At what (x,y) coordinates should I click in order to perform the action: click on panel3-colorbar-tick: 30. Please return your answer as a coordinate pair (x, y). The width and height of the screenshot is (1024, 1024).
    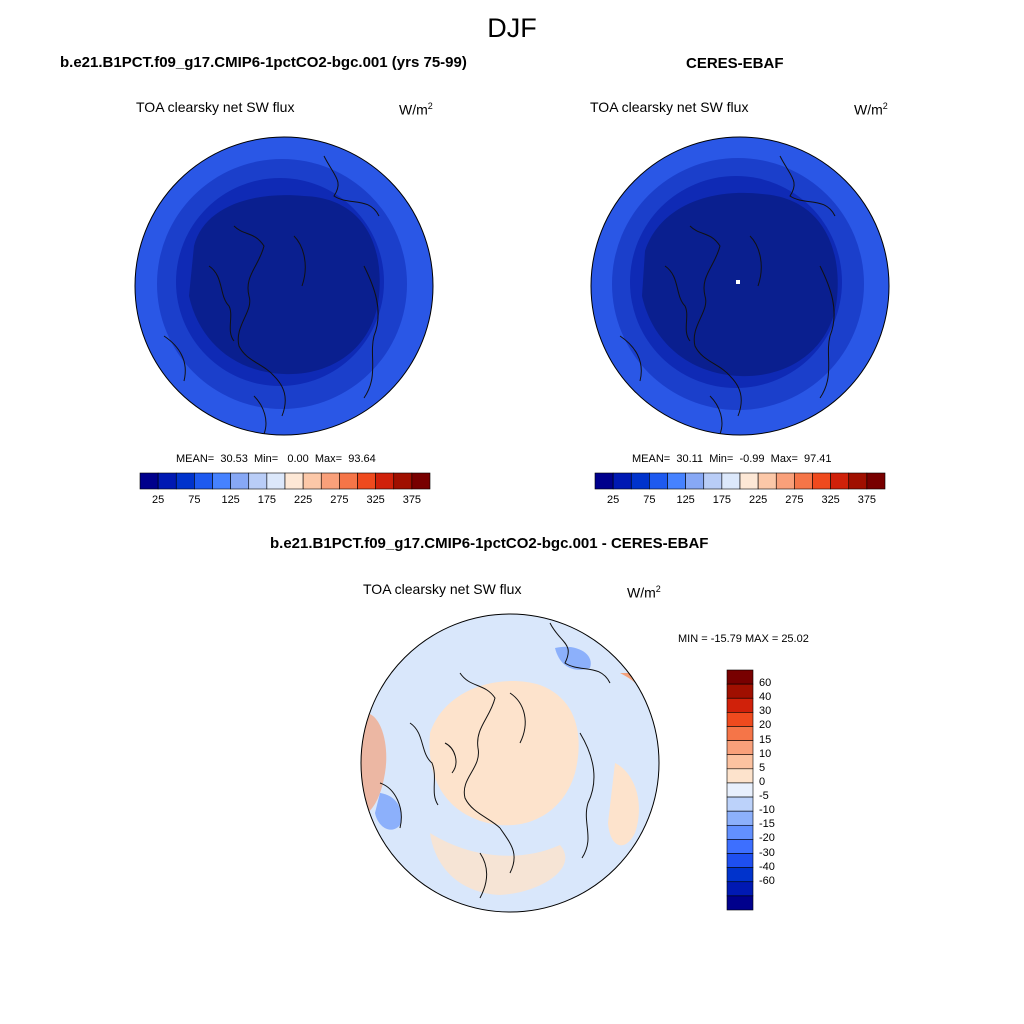
    Looking at the image, I should click on (765, 711).